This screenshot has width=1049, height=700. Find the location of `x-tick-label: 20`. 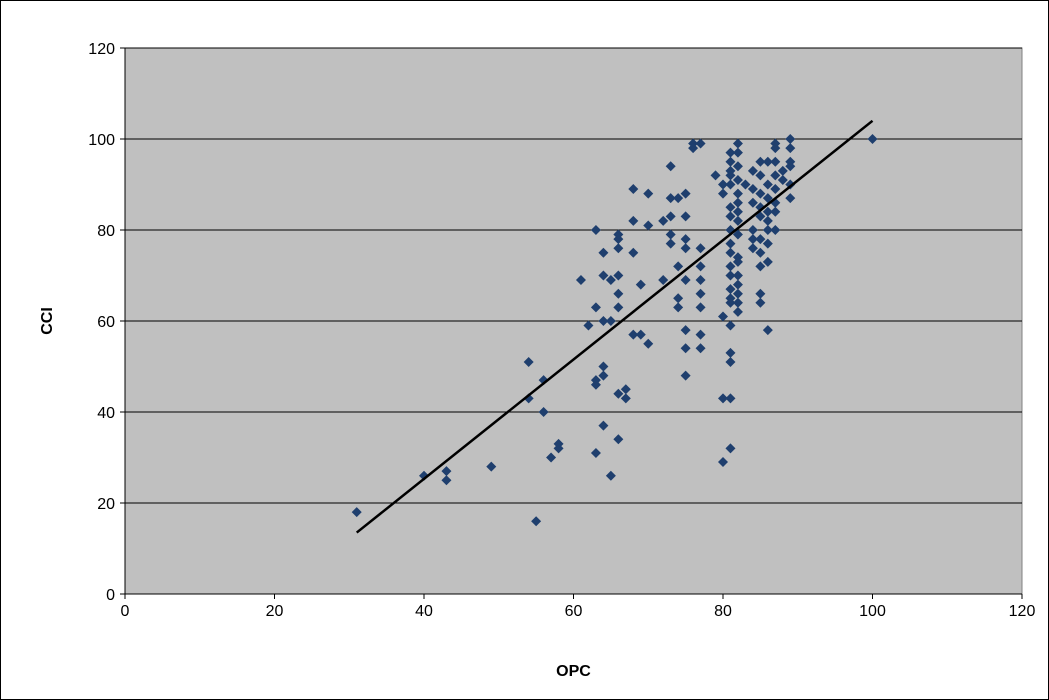

x-tick-label: 20 is located at coordinates (275, 611).